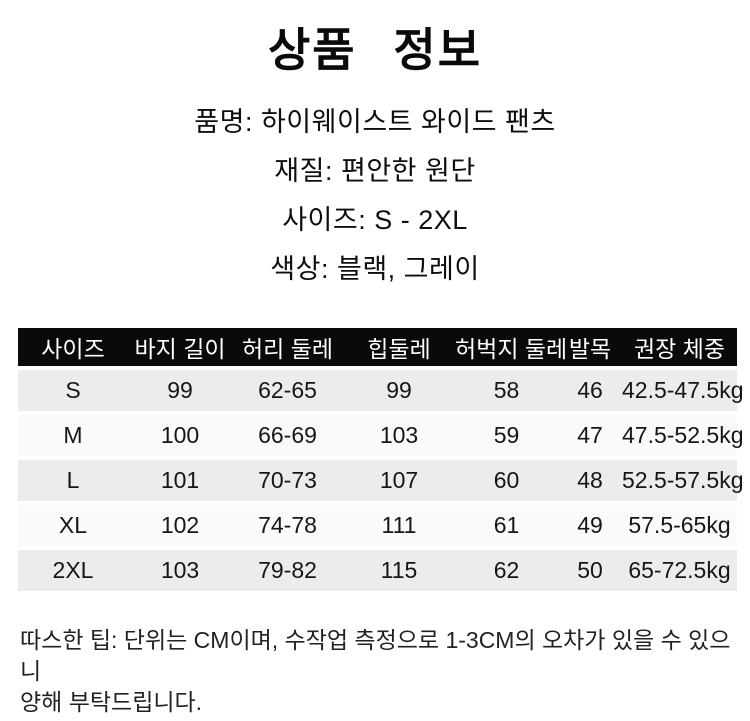  What do you see at coordinates (180, 435) in the screenshot?
I see `cell-pants-length: 100` at bounding box center [180, 435].